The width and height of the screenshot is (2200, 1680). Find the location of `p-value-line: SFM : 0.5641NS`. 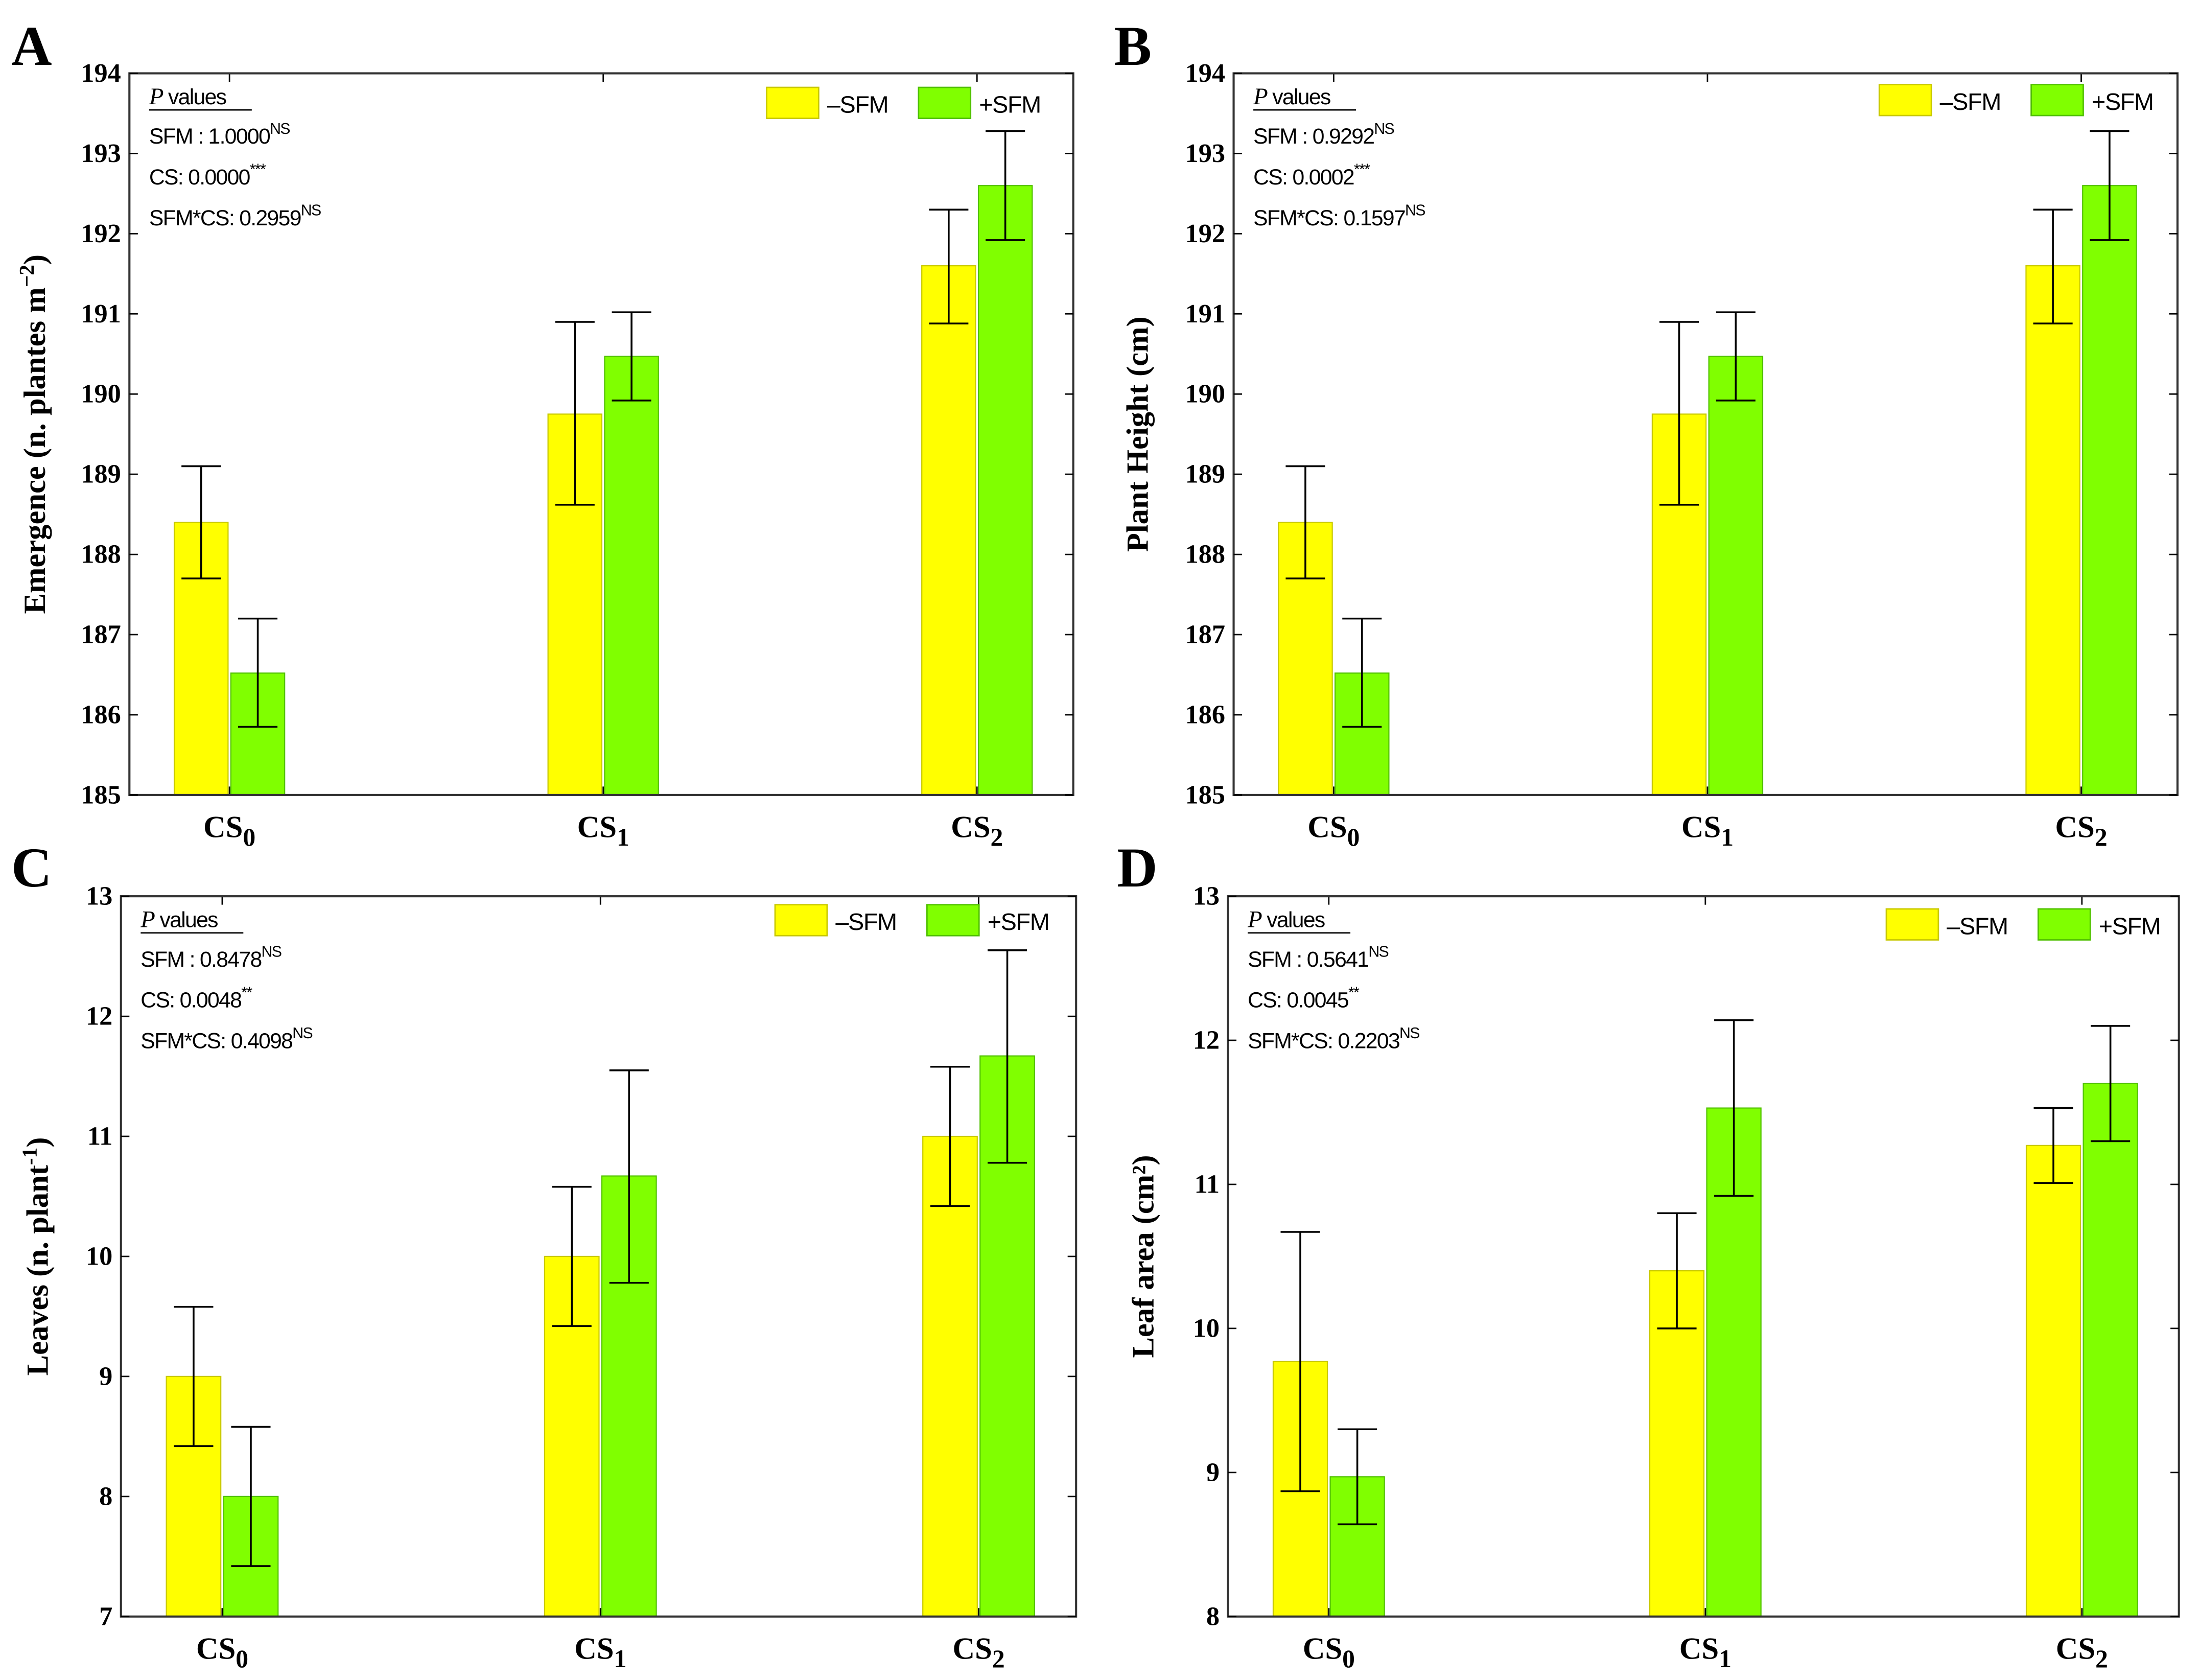

p-value-line: SFM : 0.5641NS is located at coordinates (1318, 958).